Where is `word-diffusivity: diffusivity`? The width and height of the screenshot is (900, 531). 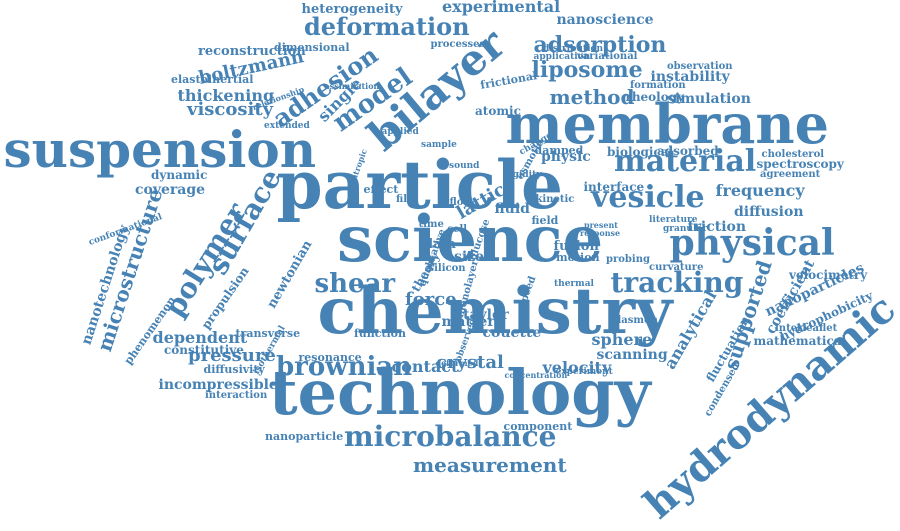 word-diffusivity: diffusivity is located at coordinates (234, 369).